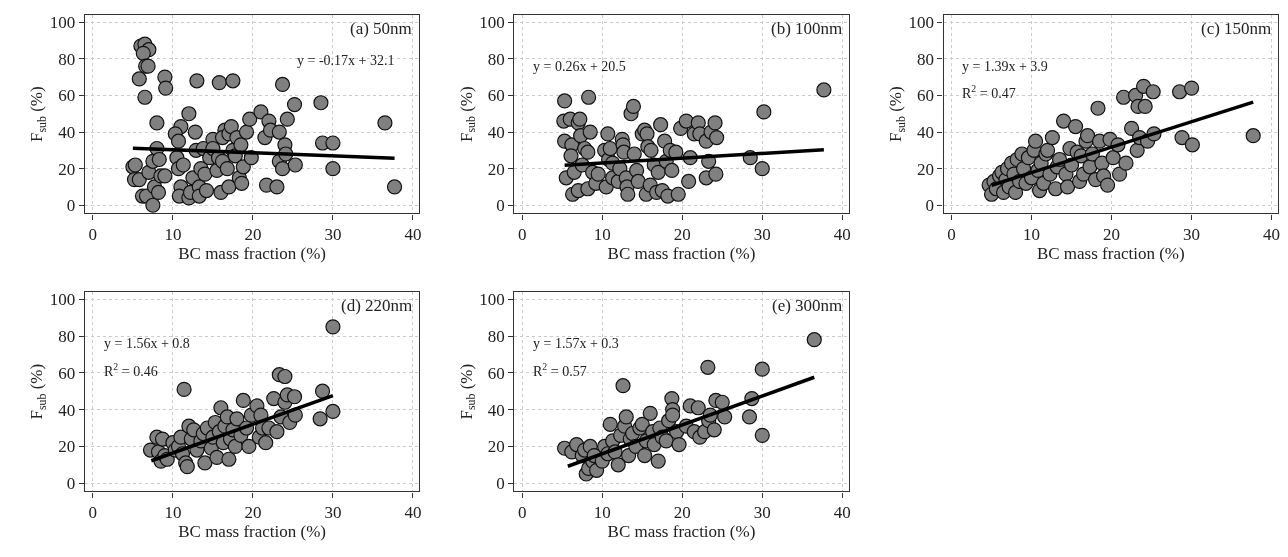  What do you see at coordinates (377, 305) in the screenshot?
I see `annotation: (d) 220nm` at bounding box center [377, 305].